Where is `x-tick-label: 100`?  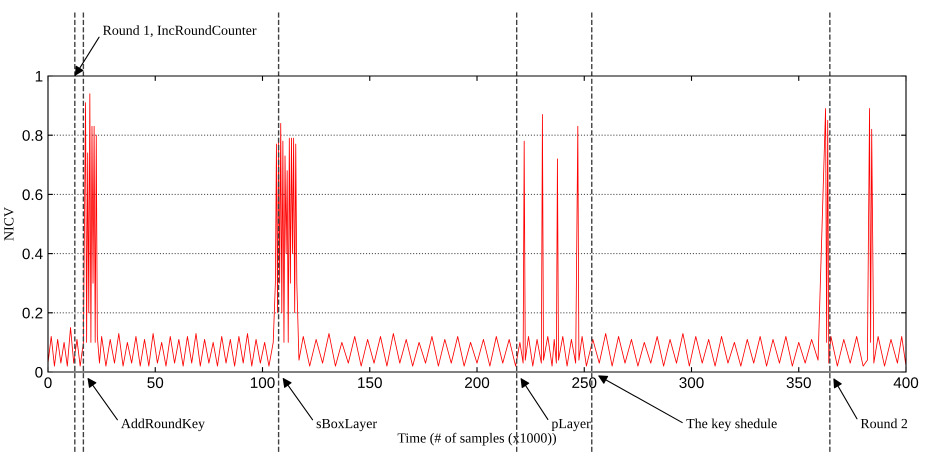
x-tick-label: 100 is located at coordinates (262, 382).